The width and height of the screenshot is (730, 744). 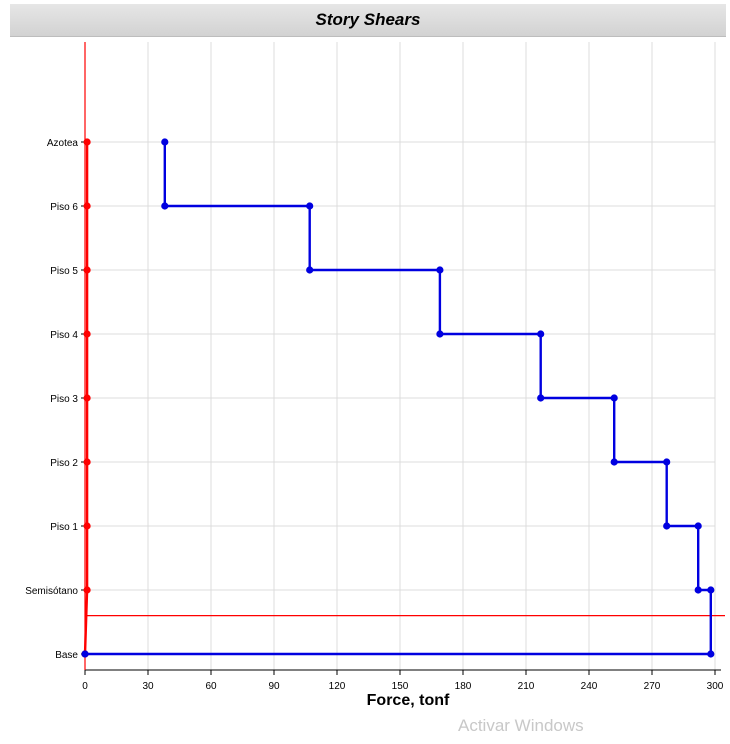 What do you see at coordinates (521, 725) in the screenshot?
I see `activation-watermark: Activar Windows` at bounding box center [521, 725].